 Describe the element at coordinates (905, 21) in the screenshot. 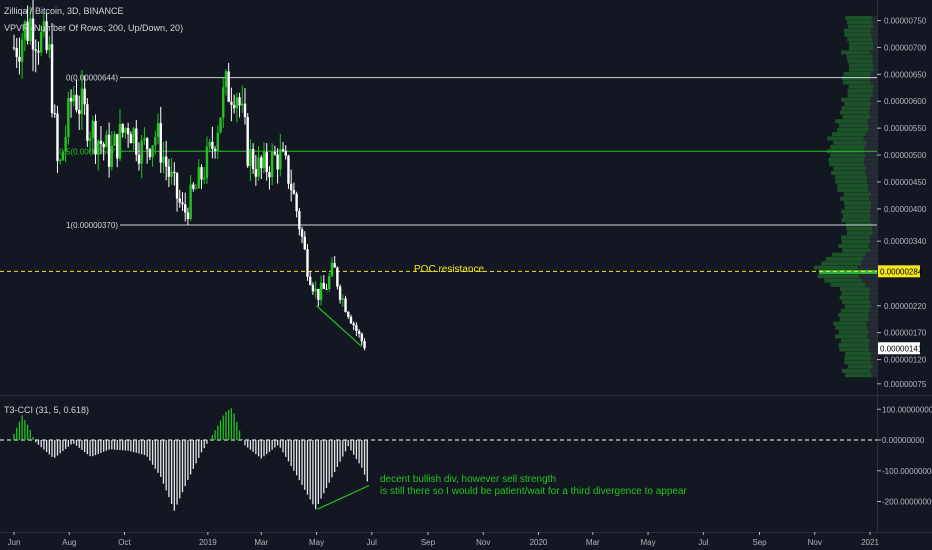

I see `price-tick-label: 0.00000750` at that location.